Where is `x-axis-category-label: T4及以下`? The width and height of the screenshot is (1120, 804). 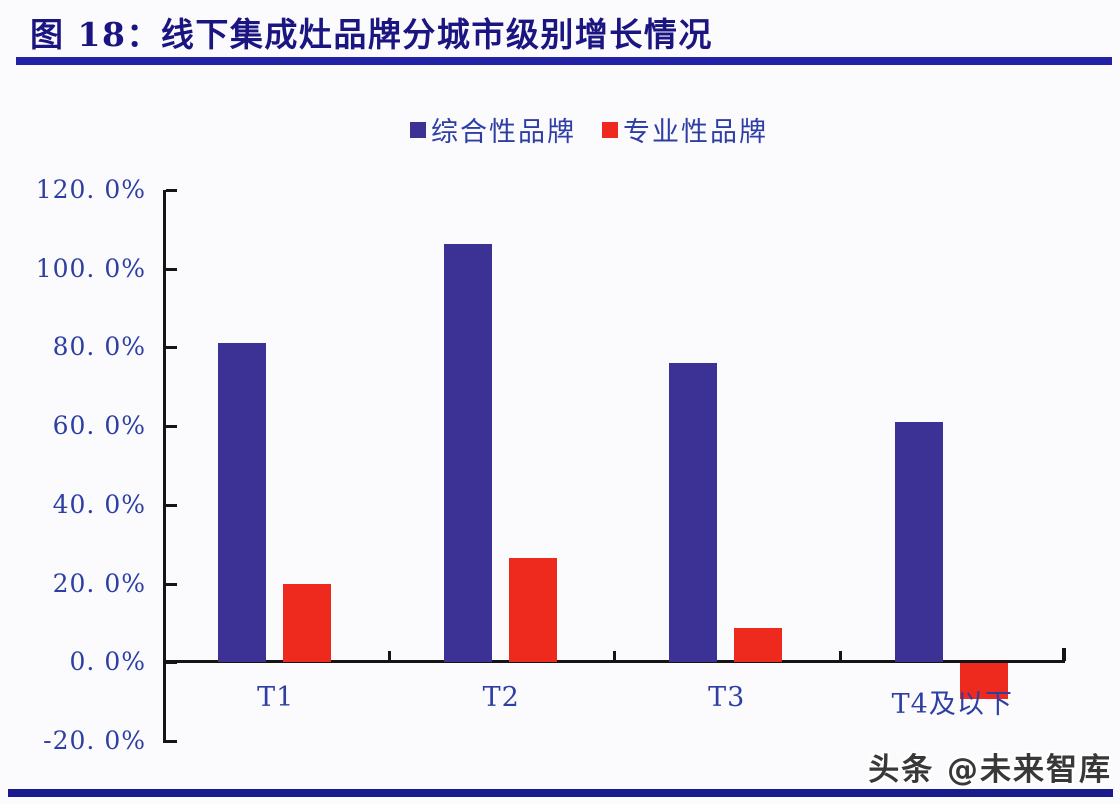 x-axis-category-label: T4及以下 is located at coordinates (952, 704).